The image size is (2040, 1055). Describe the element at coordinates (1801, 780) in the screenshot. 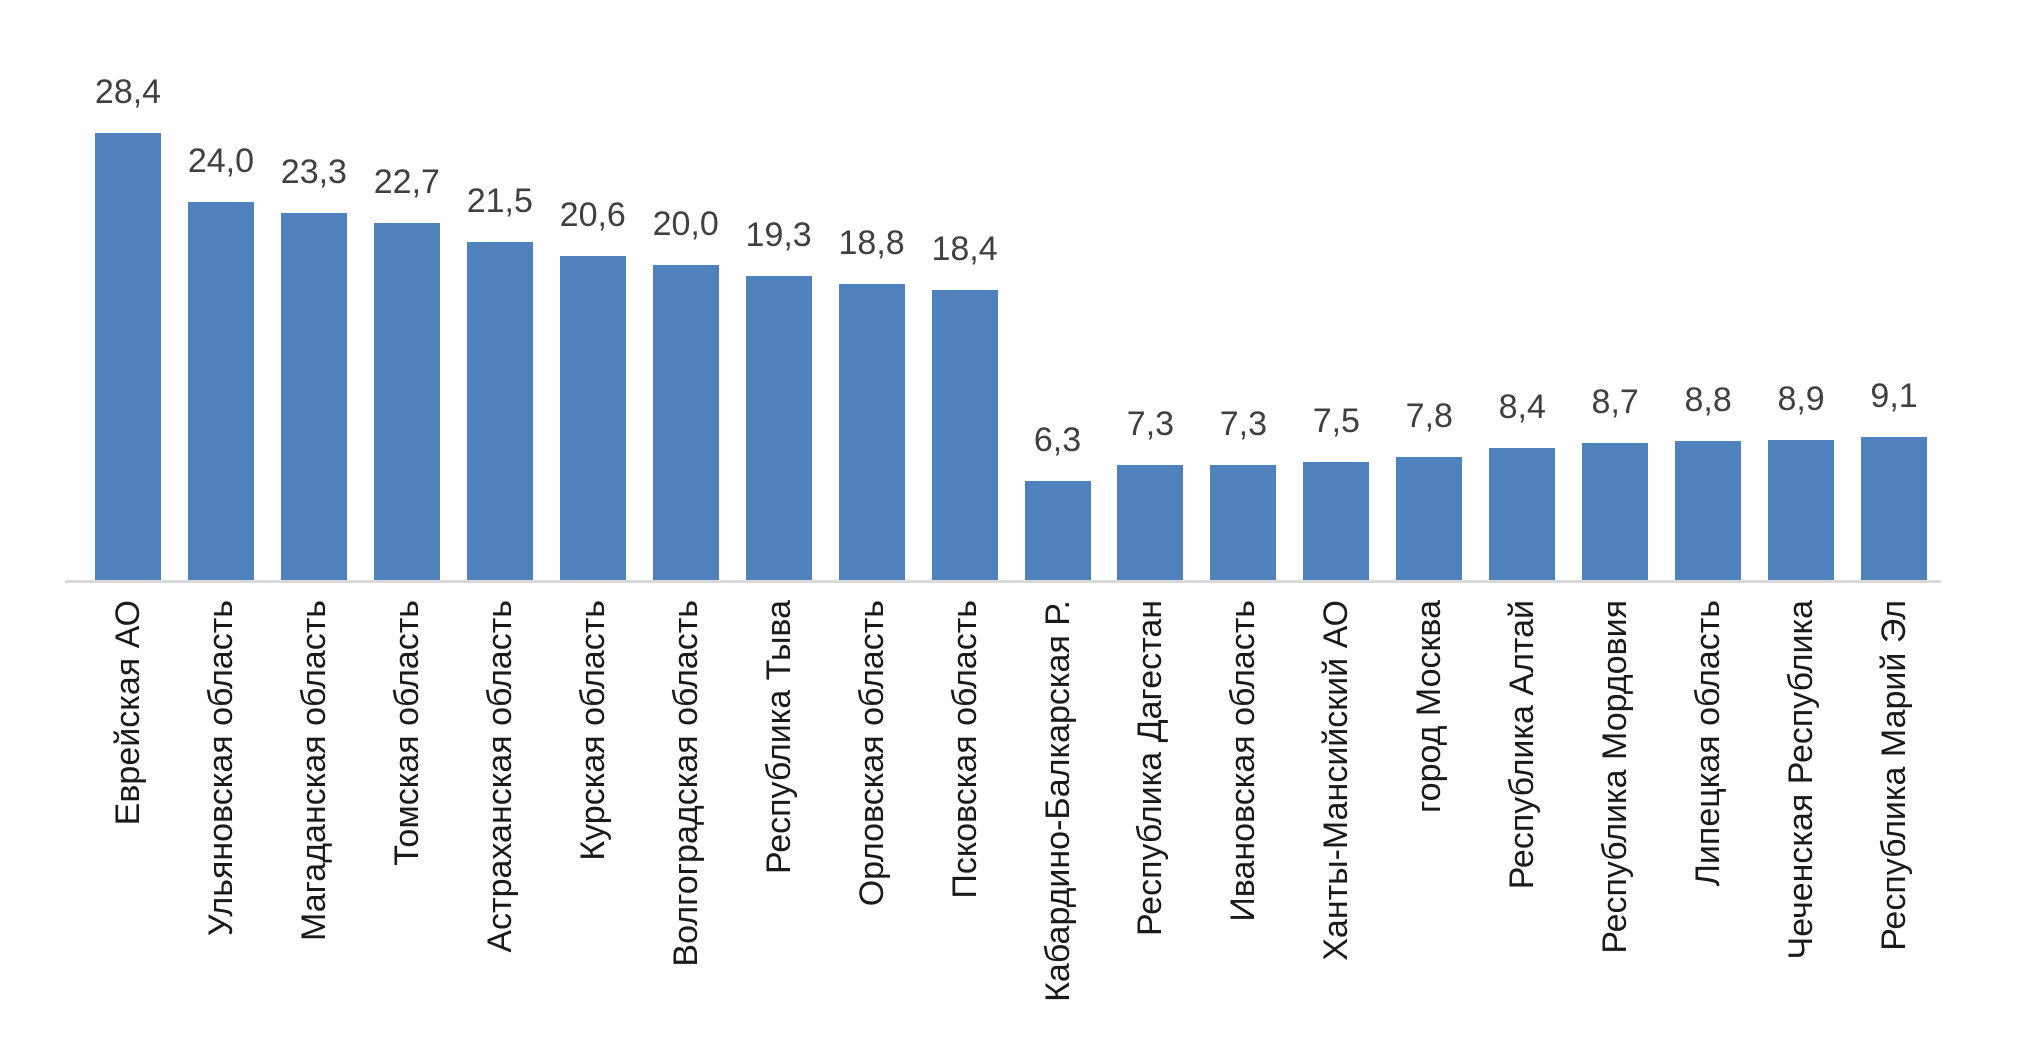

I see `category-label: Чеченская Республика` at that location.